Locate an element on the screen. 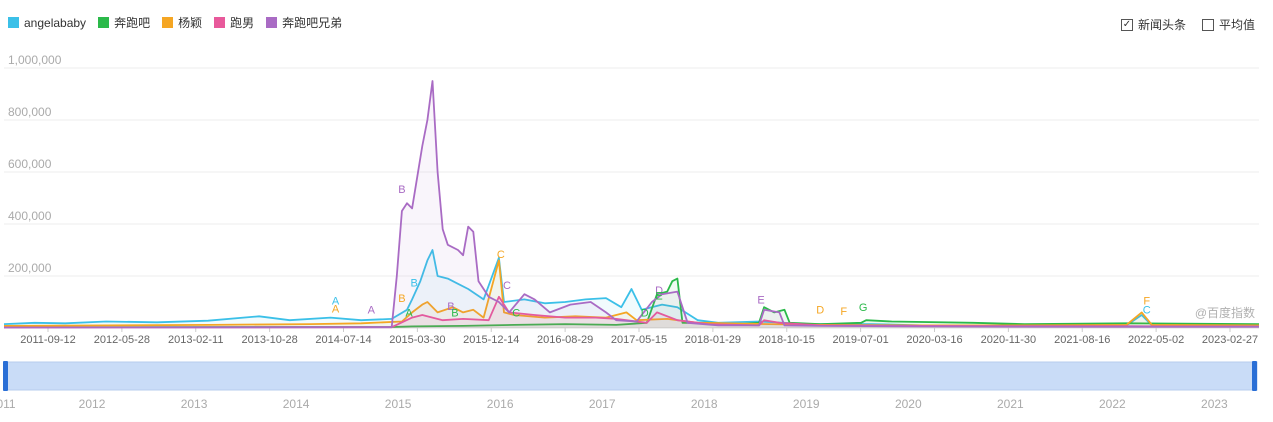  news-checkbox: ✓ is located at coordinates (1126, 24).